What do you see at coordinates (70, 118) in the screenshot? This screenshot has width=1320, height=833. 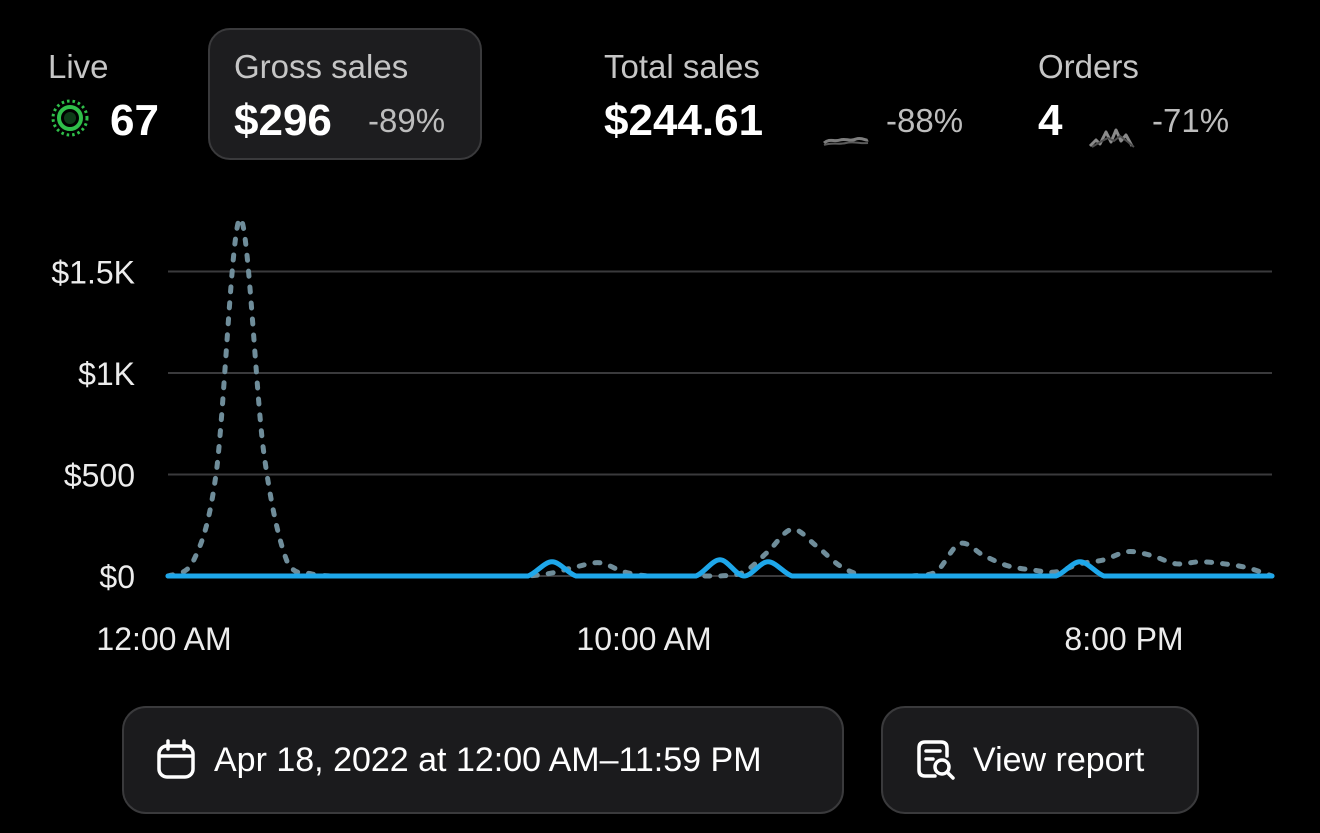 I see `live-pulse-icon` at bounding box center [70, 118].